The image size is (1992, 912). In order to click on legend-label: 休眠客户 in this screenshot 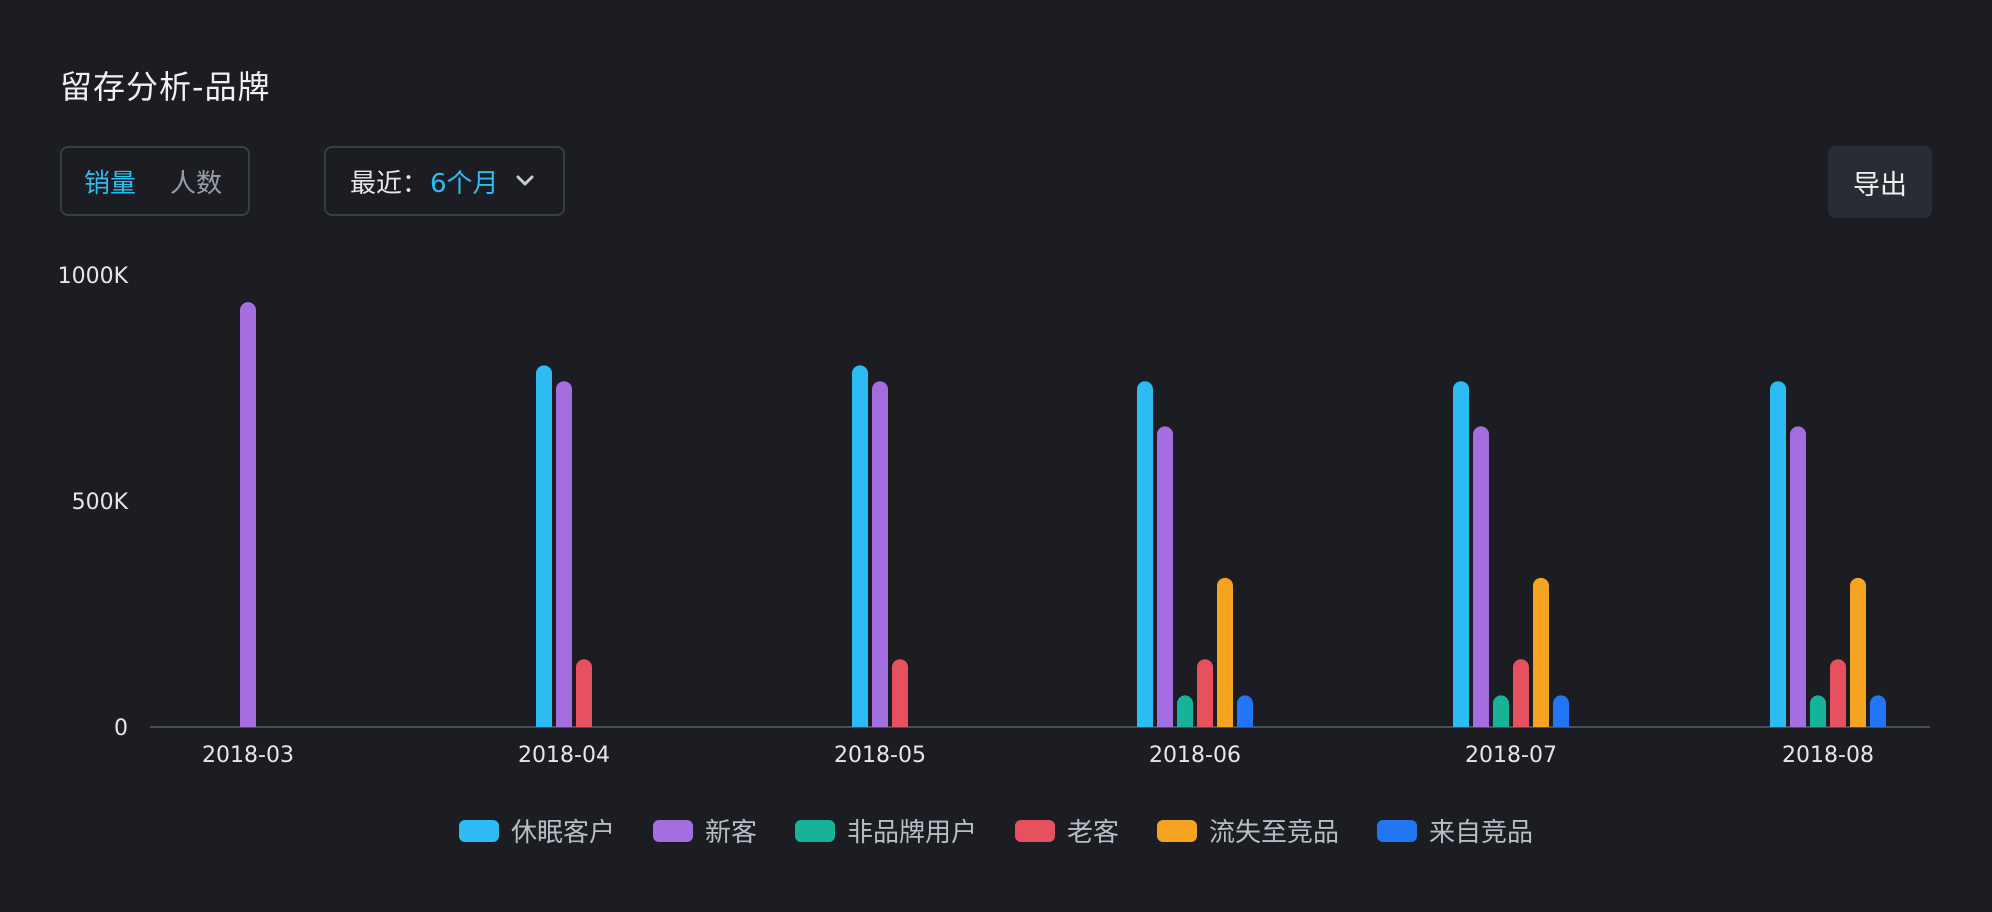, I will do `click(562, 833)`.